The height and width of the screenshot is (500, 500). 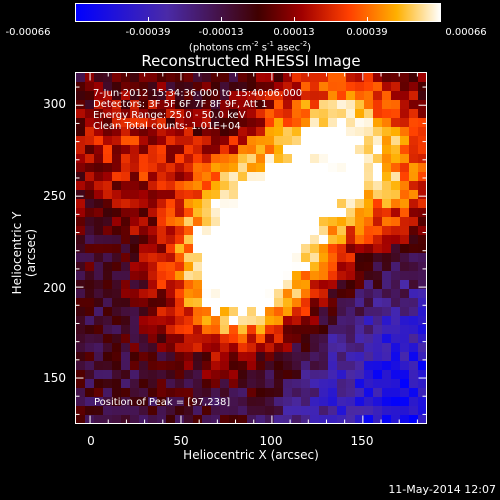 I want to click on clean-annotation: Clean Total counts: 1.01E+04, so click(x=167, y=126).